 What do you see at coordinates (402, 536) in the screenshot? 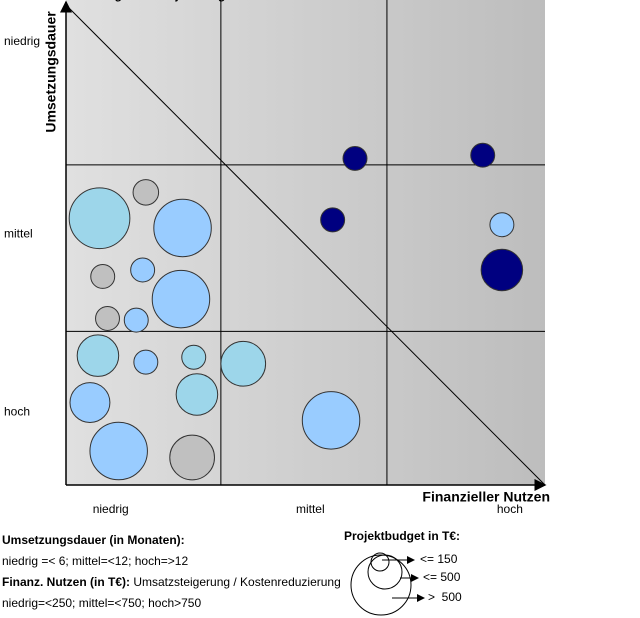
I see `size-legend-title: Projektbudget in T€:` at bounding box center [402, 536].